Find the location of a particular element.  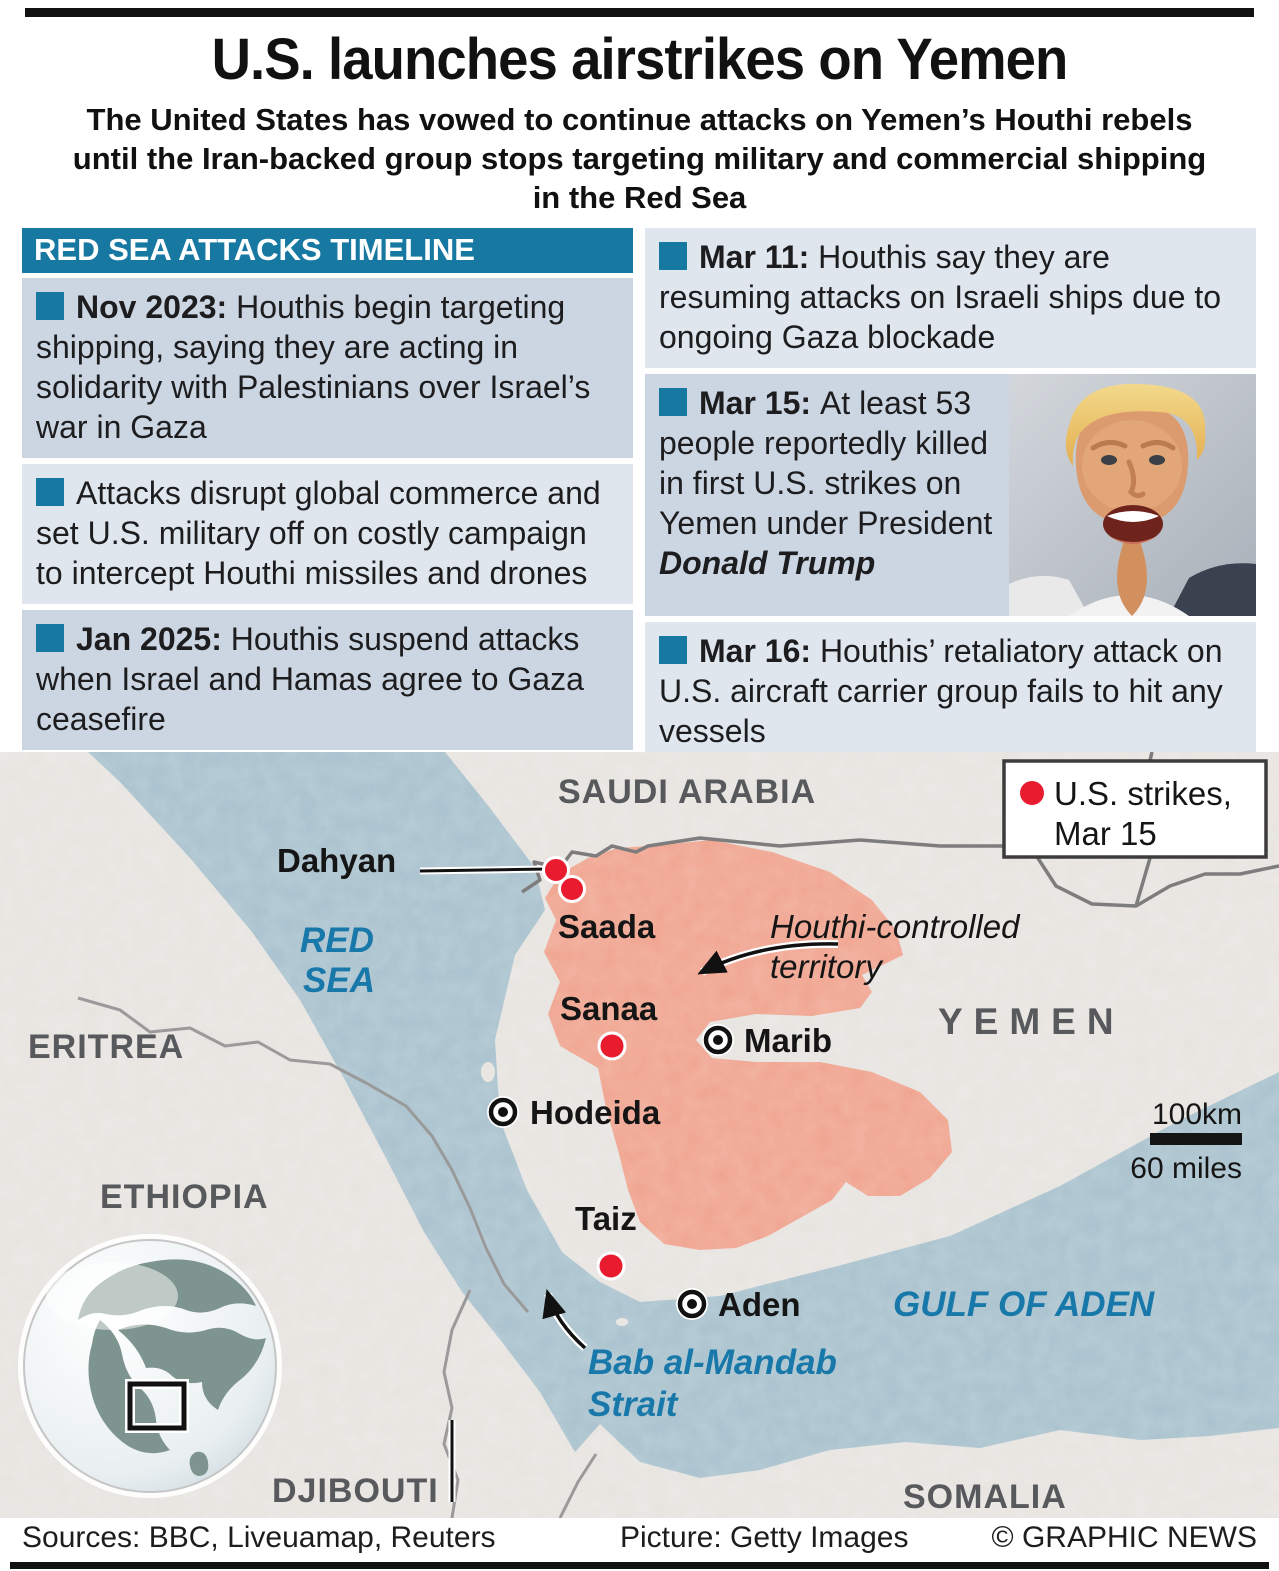

label-saudi-arabia: SAUDI ARABIA is located at coordinates (687, 792).